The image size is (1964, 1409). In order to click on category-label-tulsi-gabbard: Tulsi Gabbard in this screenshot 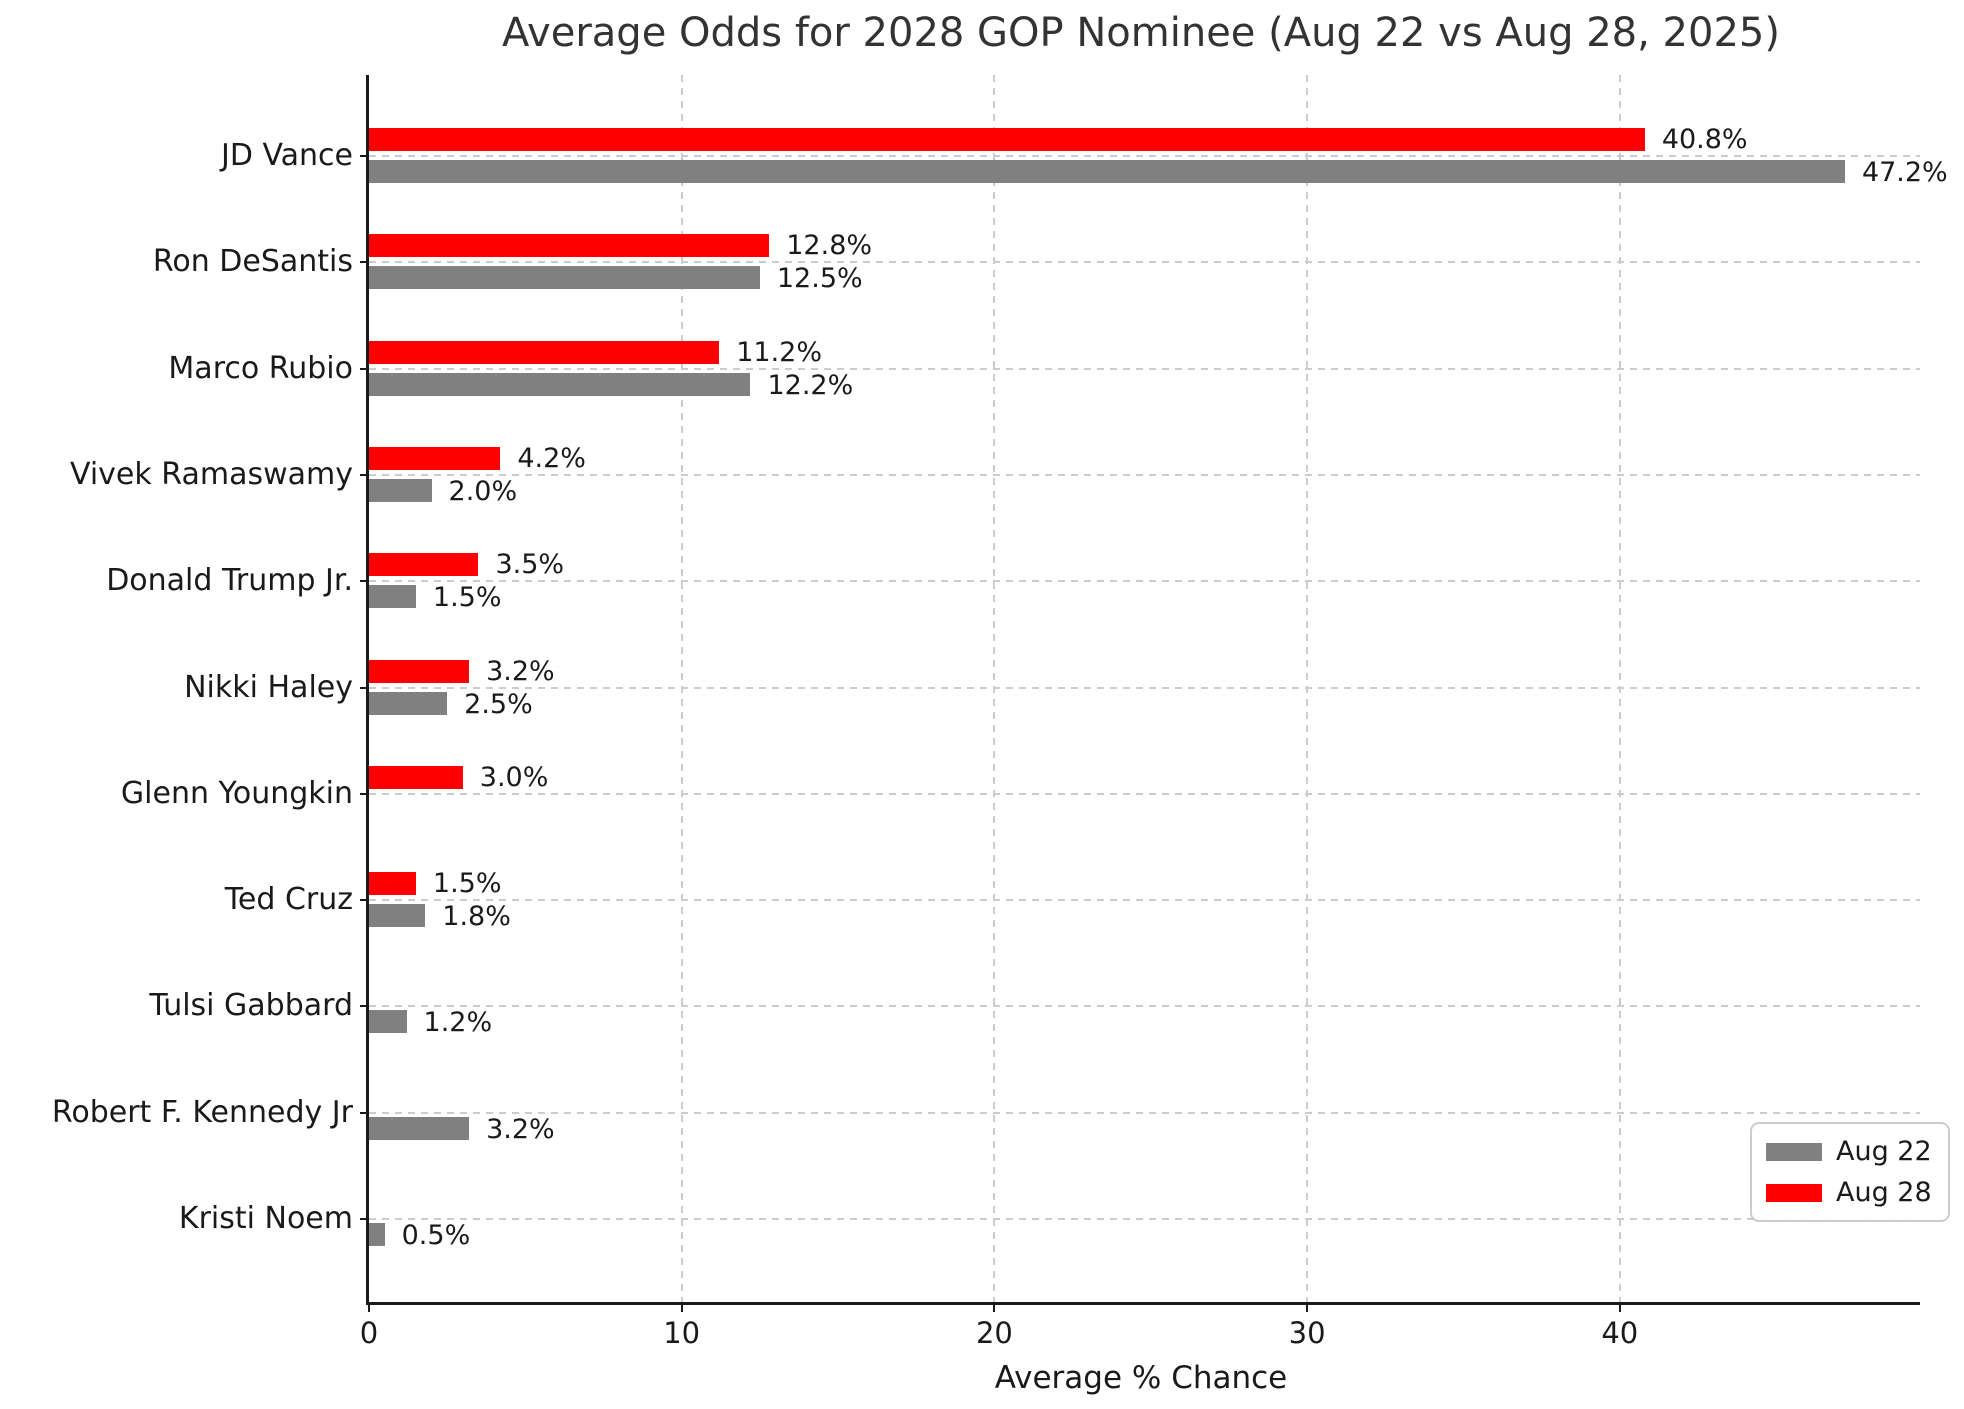, I will do `click(251, 1006)`.